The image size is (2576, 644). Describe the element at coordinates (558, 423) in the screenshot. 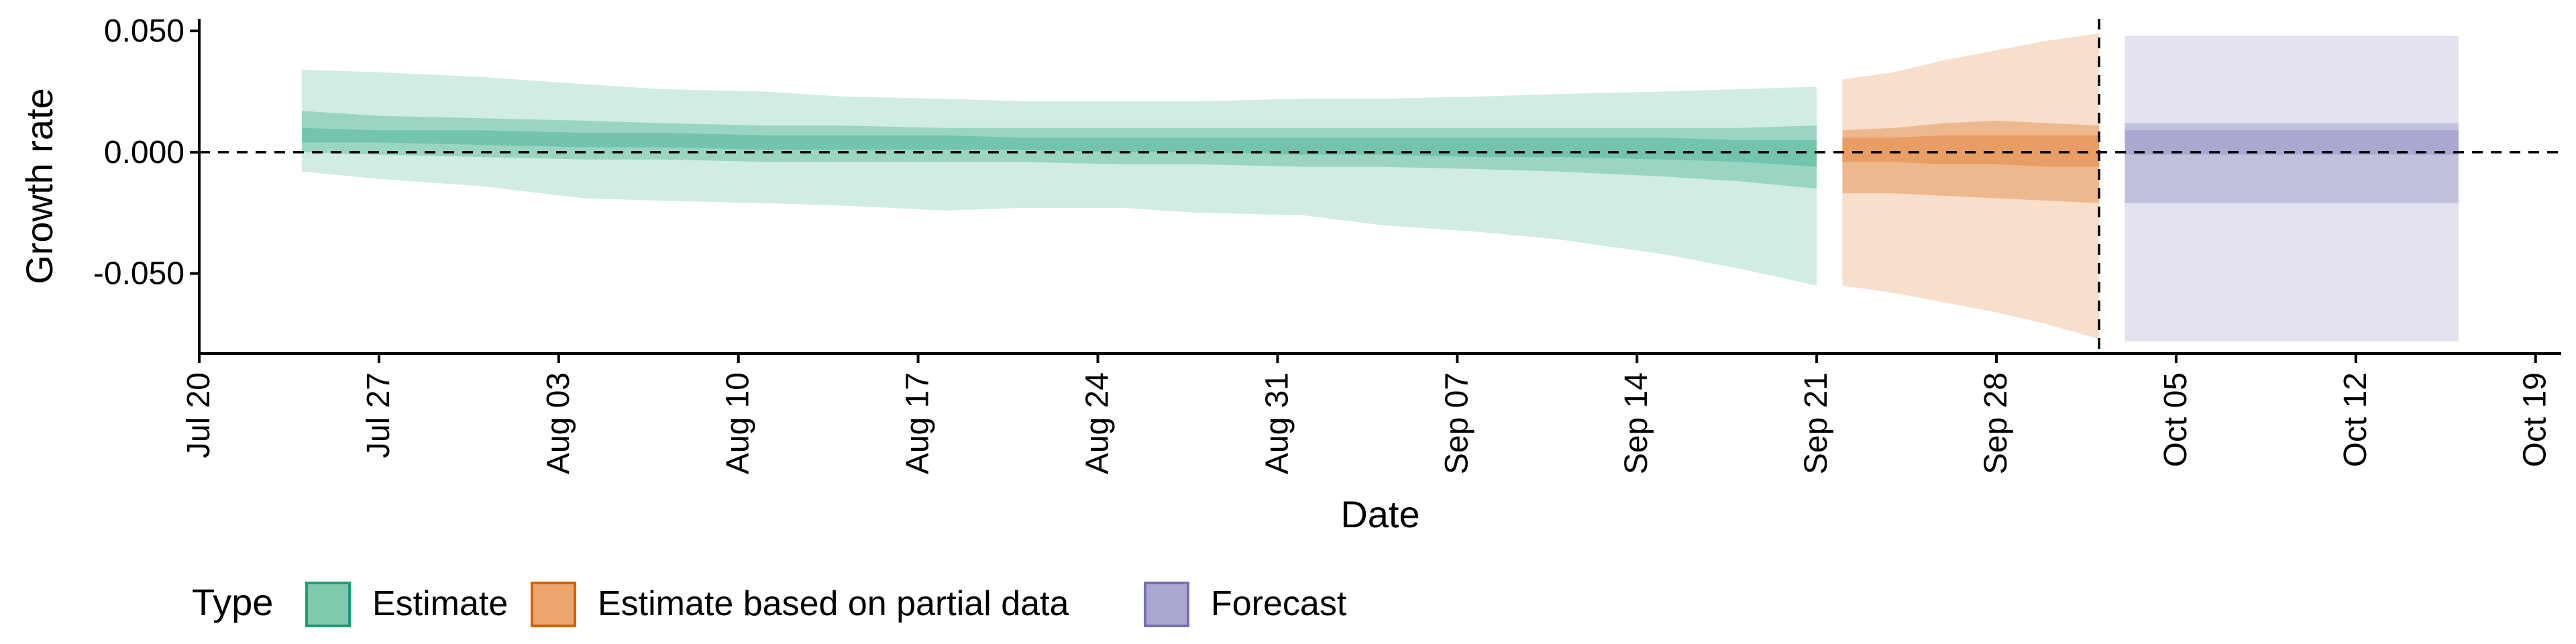

I see `x-tick-label: Aug 03` at that location.